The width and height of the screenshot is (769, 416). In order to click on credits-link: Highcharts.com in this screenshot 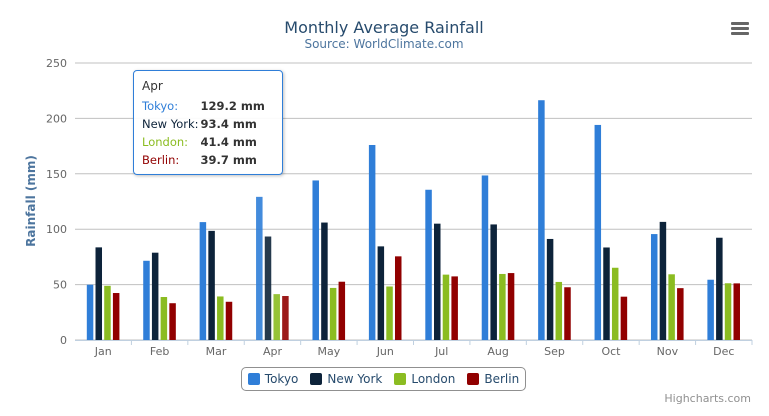, I will do `click(707, 398)`.